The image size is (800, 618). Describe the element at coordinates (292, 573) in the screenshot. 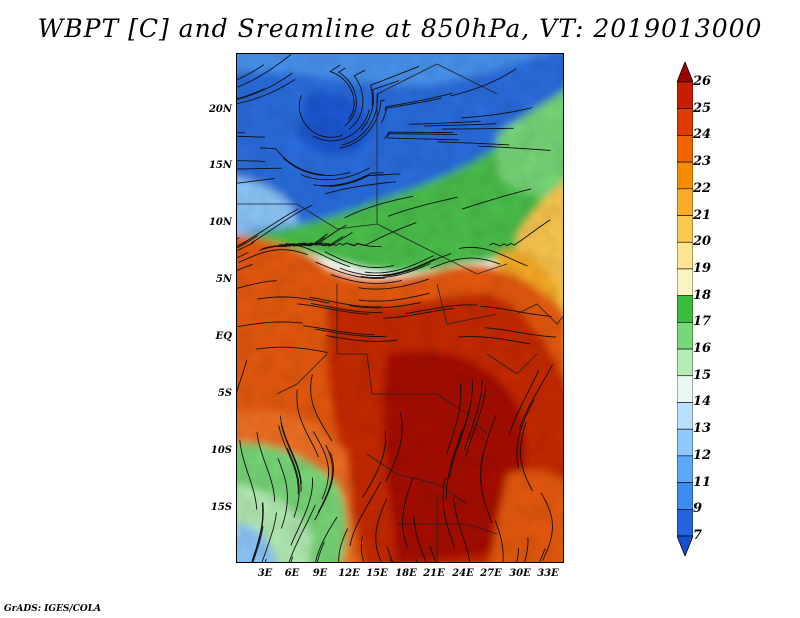

I see `lon-tick-label: 6E` at that location.